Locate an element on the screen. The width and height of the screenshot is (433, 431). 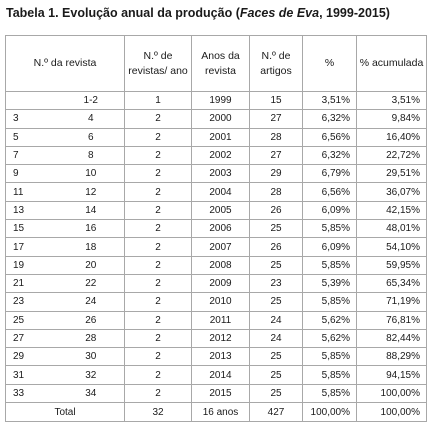
issue-start-cell: 29 is located at coordinates (31, 357).